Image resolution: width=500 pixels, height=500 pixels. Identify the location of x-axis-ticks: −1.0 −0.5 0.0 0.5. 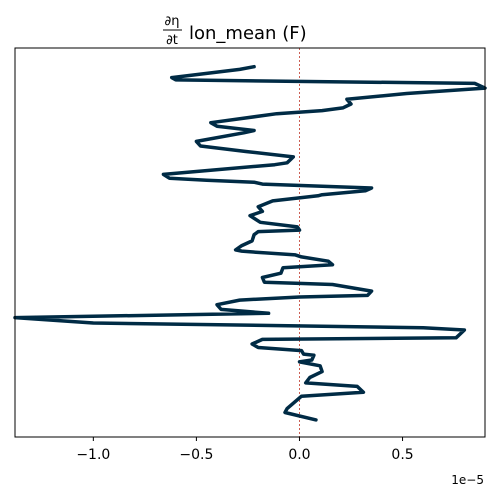
(245, 450).